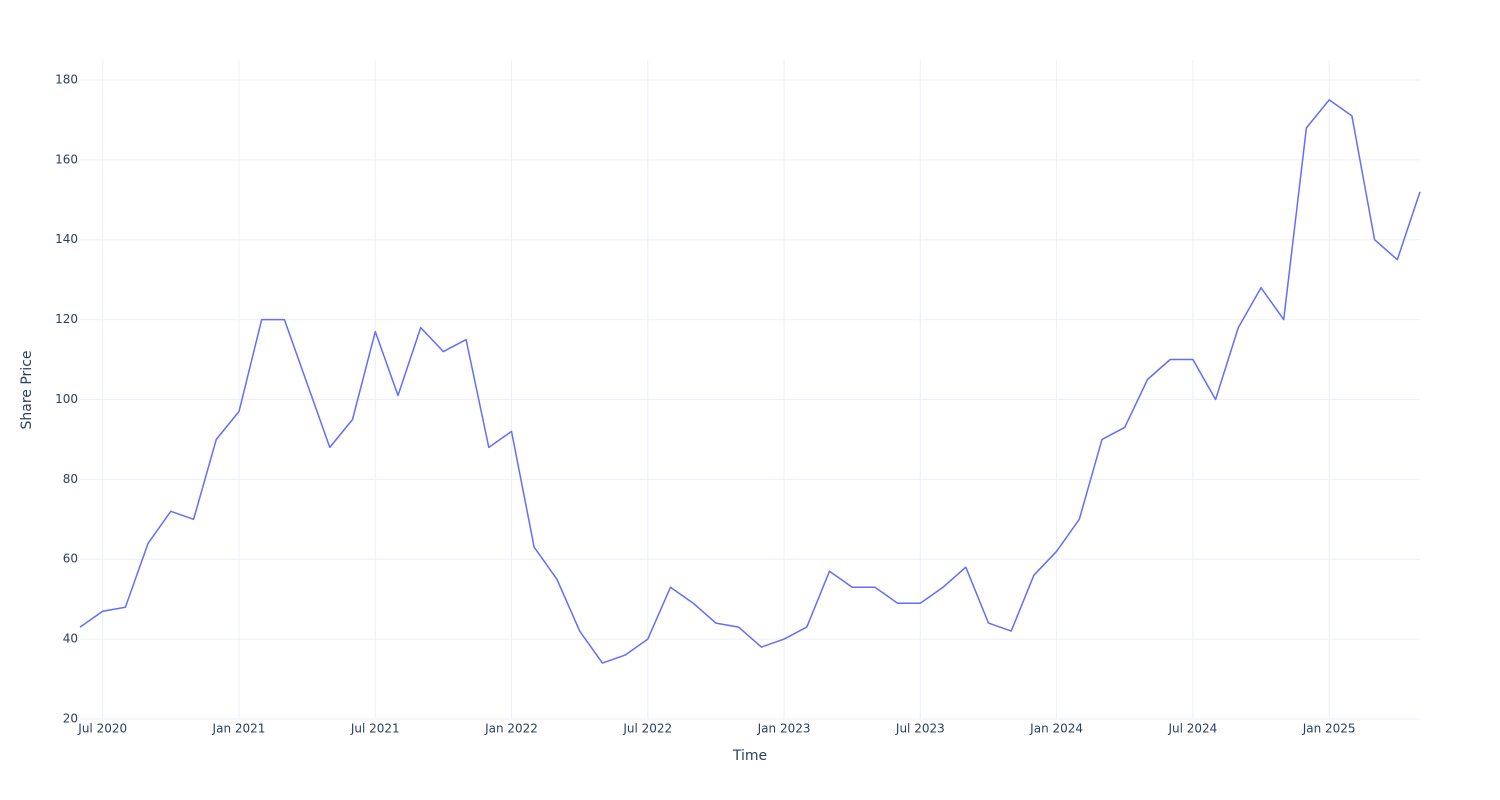 This screenshot has height=800, width=1500. Describe the element at coordinates (1329, 729) in the screenshot. I see `x-tick-label: Jan 2025` at that location.